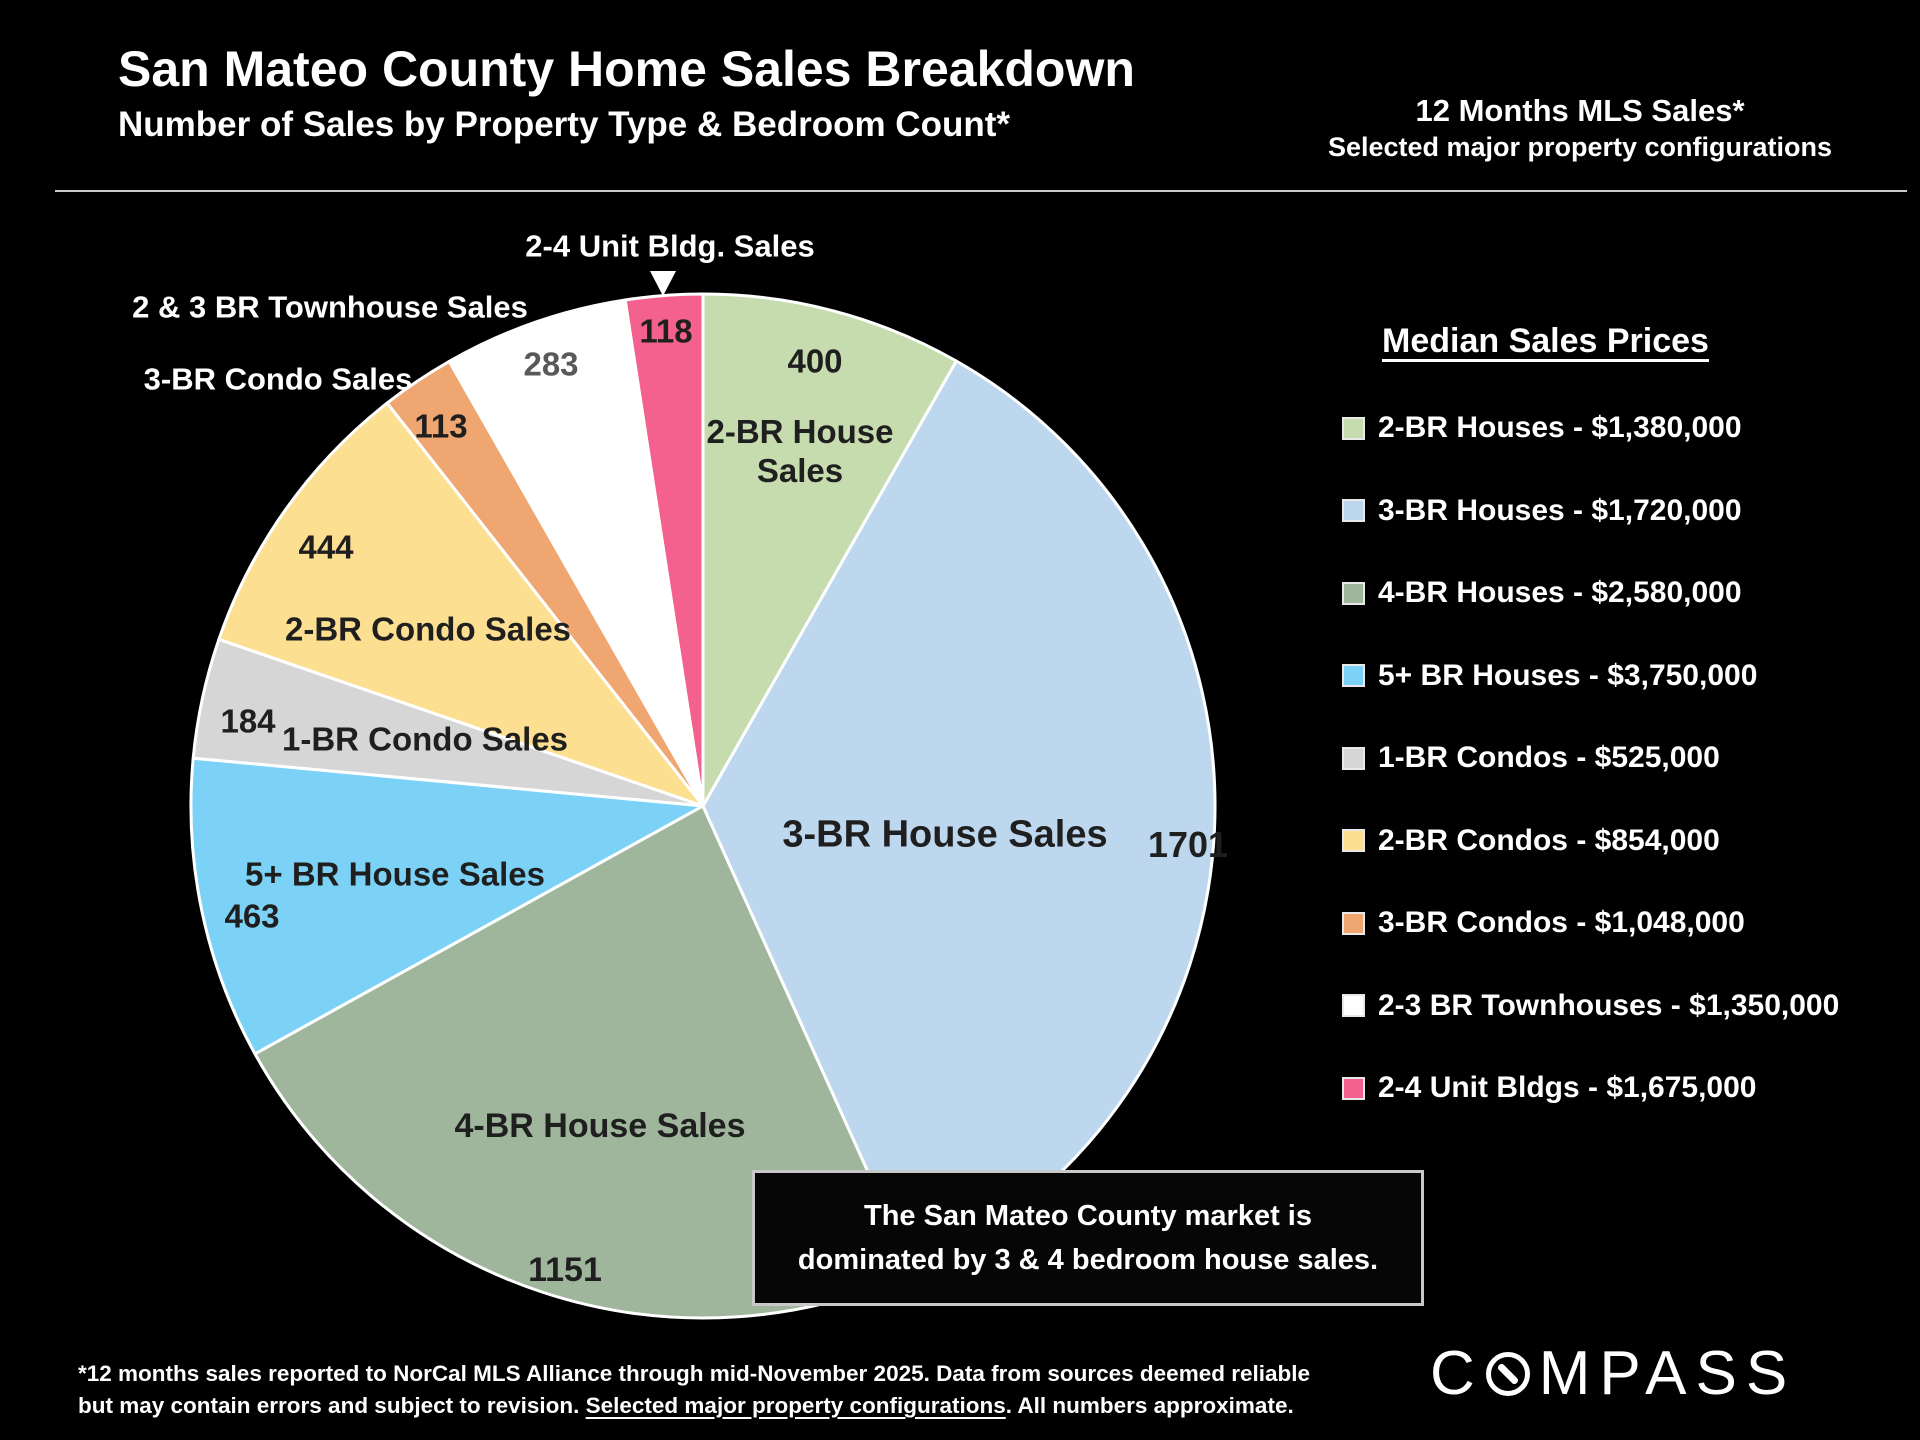 This screenshot has width=1920, height=1440. What do you see at coordinates (670, 246) in the screenshot?
I see `slice-label-8: 2-4 Unit Bldg. Sales` at bounding box center [670, 246].